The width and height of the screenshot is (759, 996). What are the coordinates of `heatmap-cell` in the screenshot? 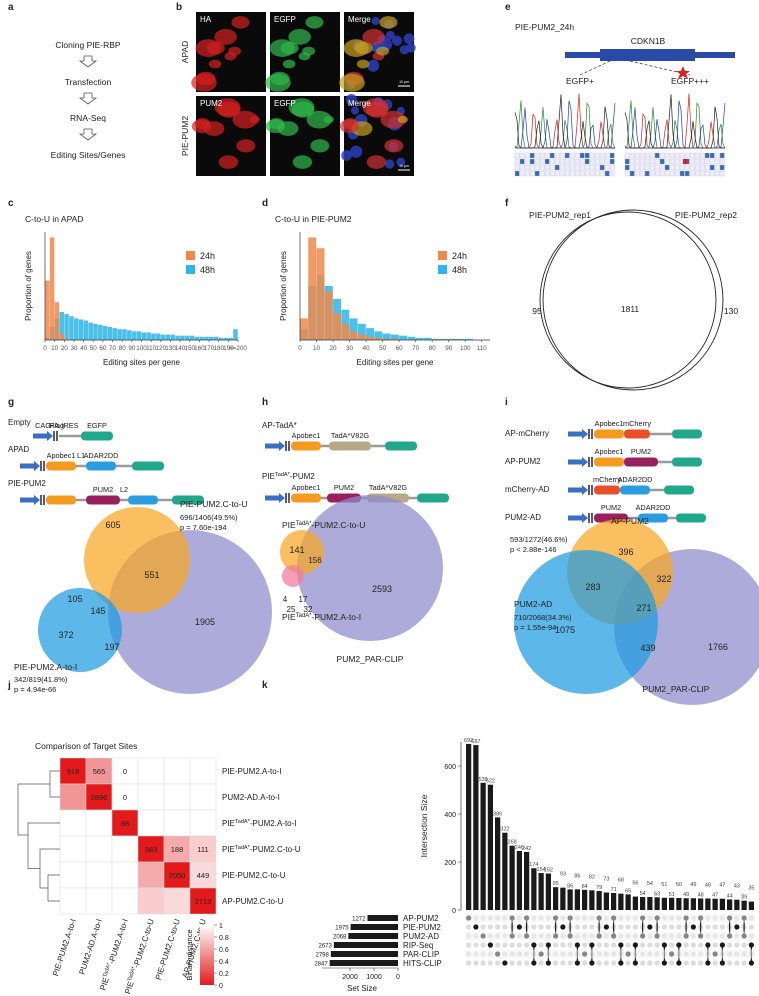 It's located at (125, 771).